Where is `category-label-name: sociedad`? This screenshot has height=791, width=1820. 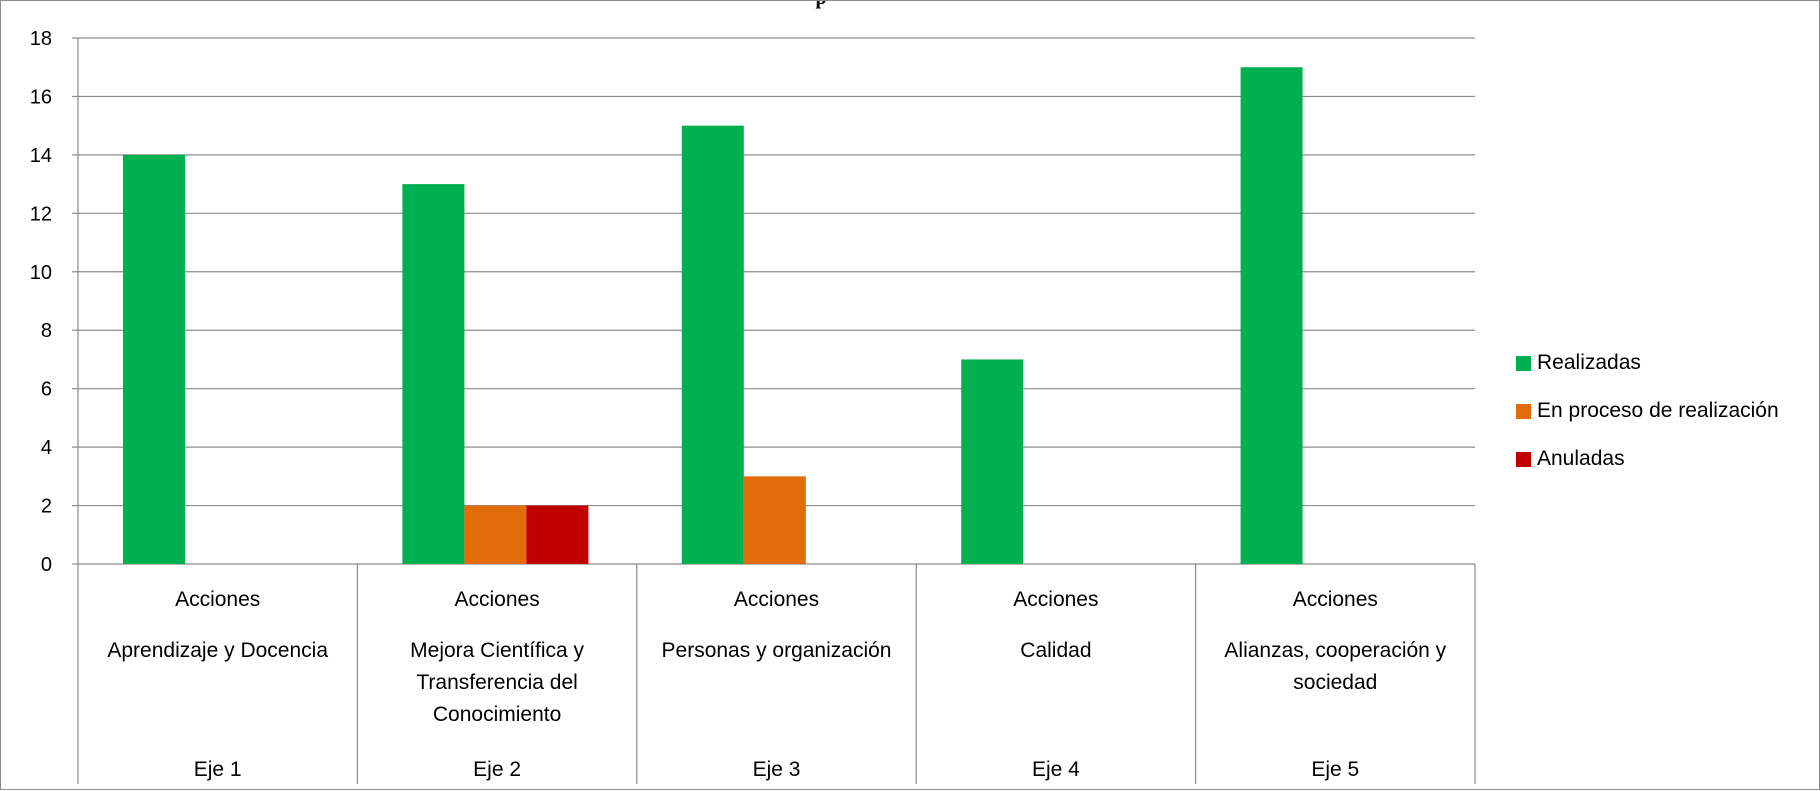
category-label-name: sociedad is located at coordinates (1335, 682).